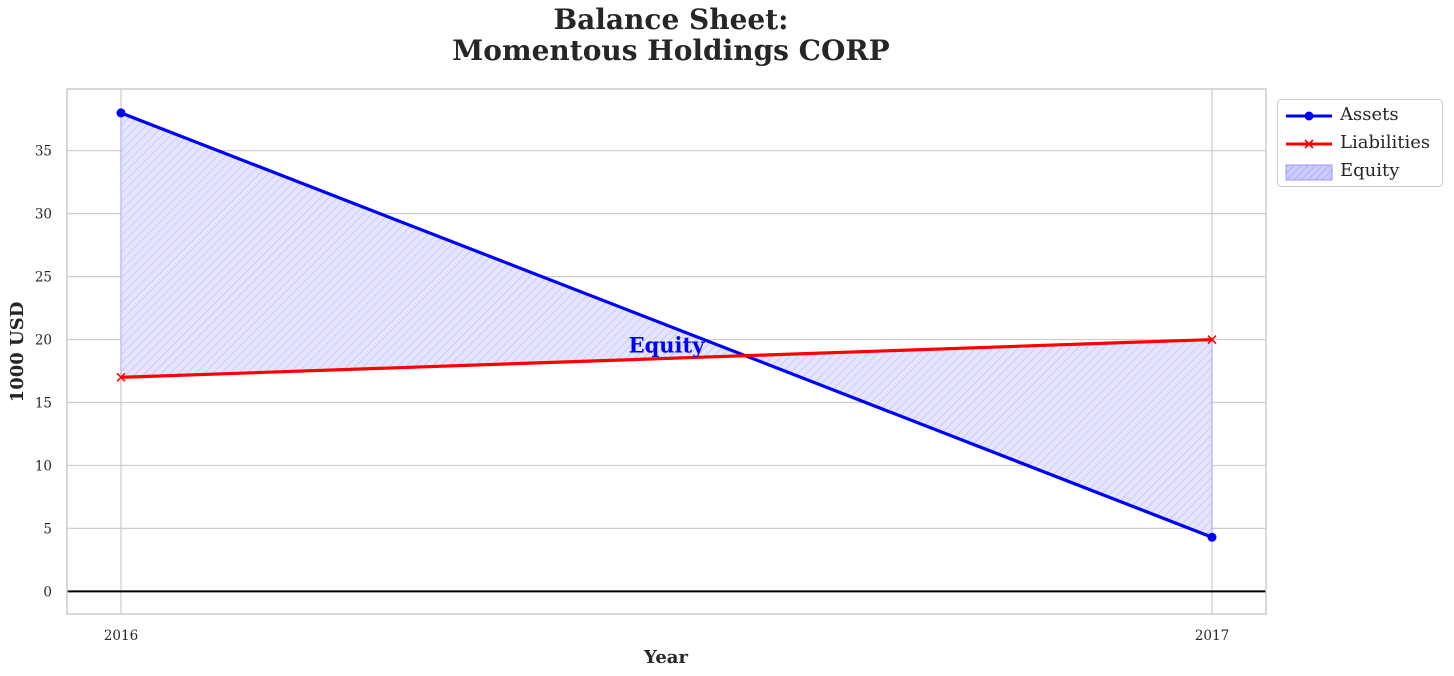 The height and width of the screenshot is (676, 1454). I want to click on x-axis-label: Year, so click(665, 657).